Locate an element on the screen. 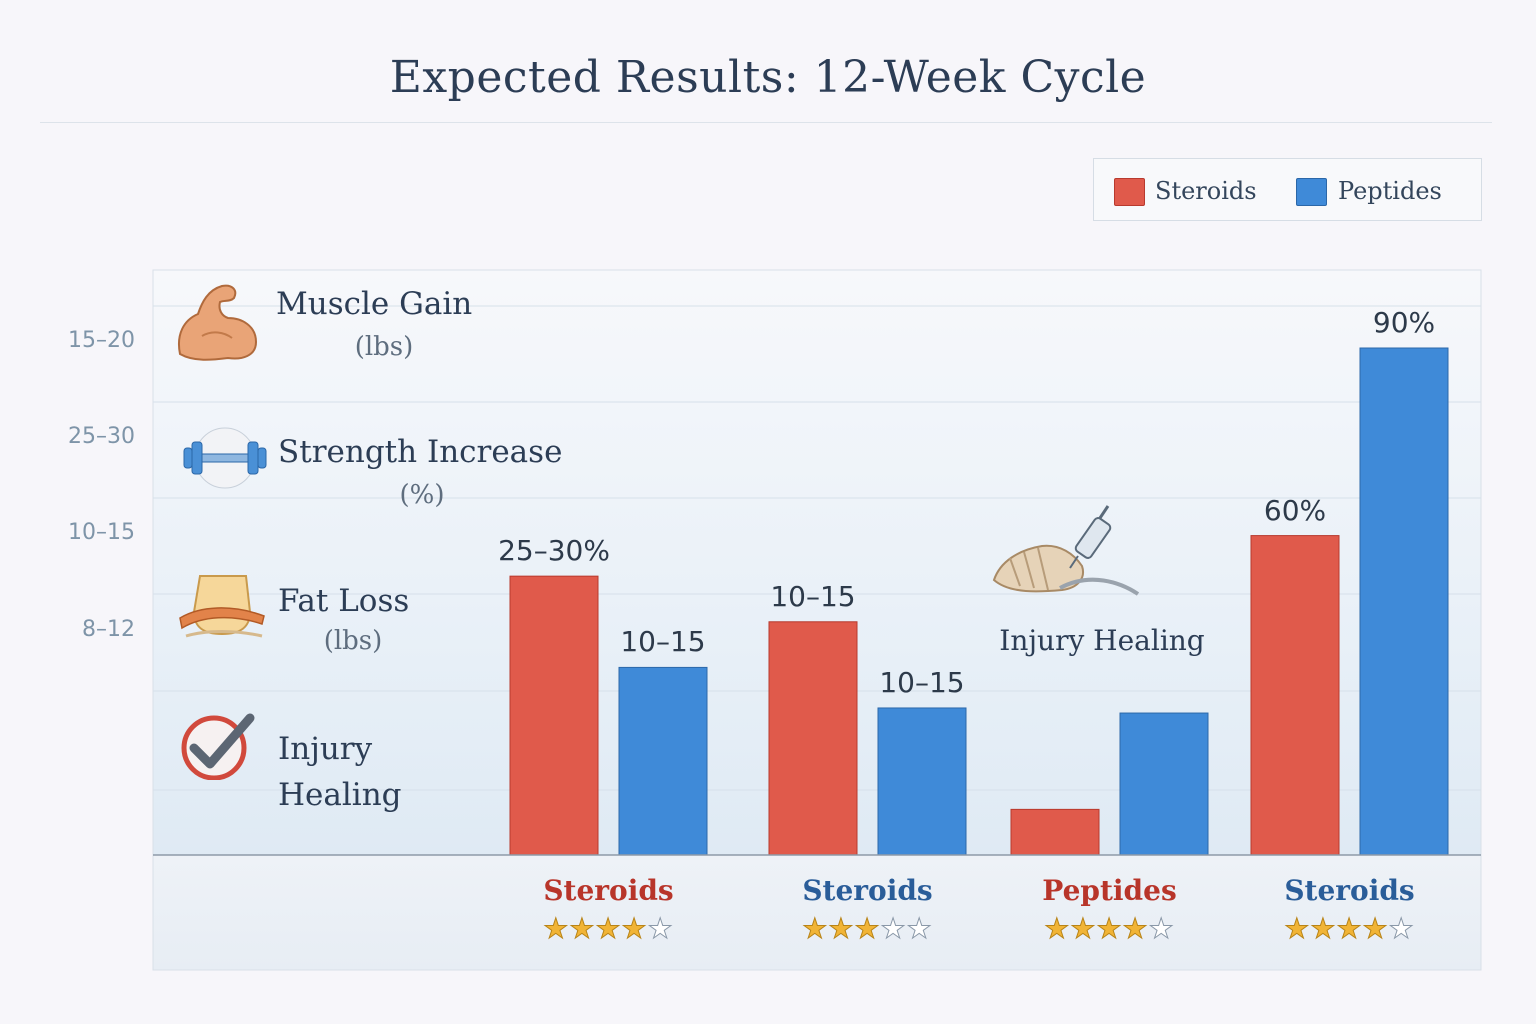 This screenshot has height=1024, width=1536. title-divider is located at coordinates (766, 122).